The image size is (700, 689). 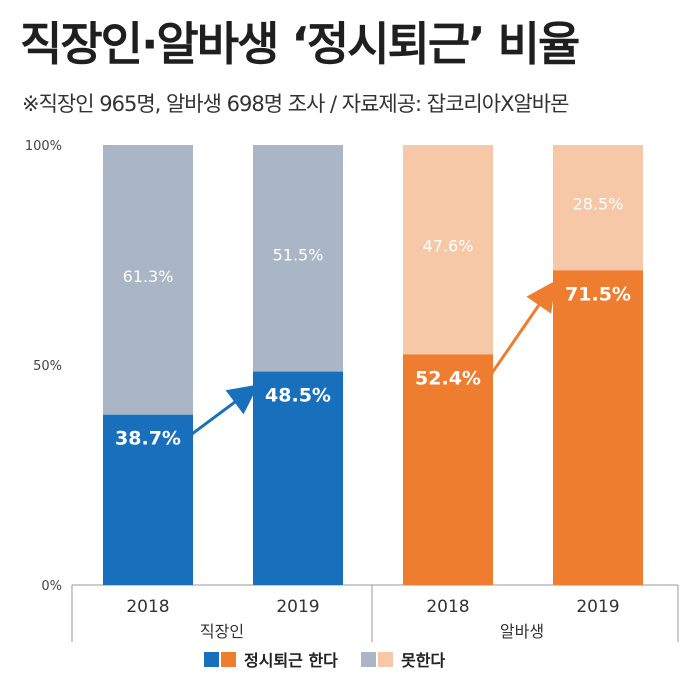 What do you see at coordinates (222, 631) in the screenshot?
I see `group-label: 직장인` at bounding box center [222, 631].